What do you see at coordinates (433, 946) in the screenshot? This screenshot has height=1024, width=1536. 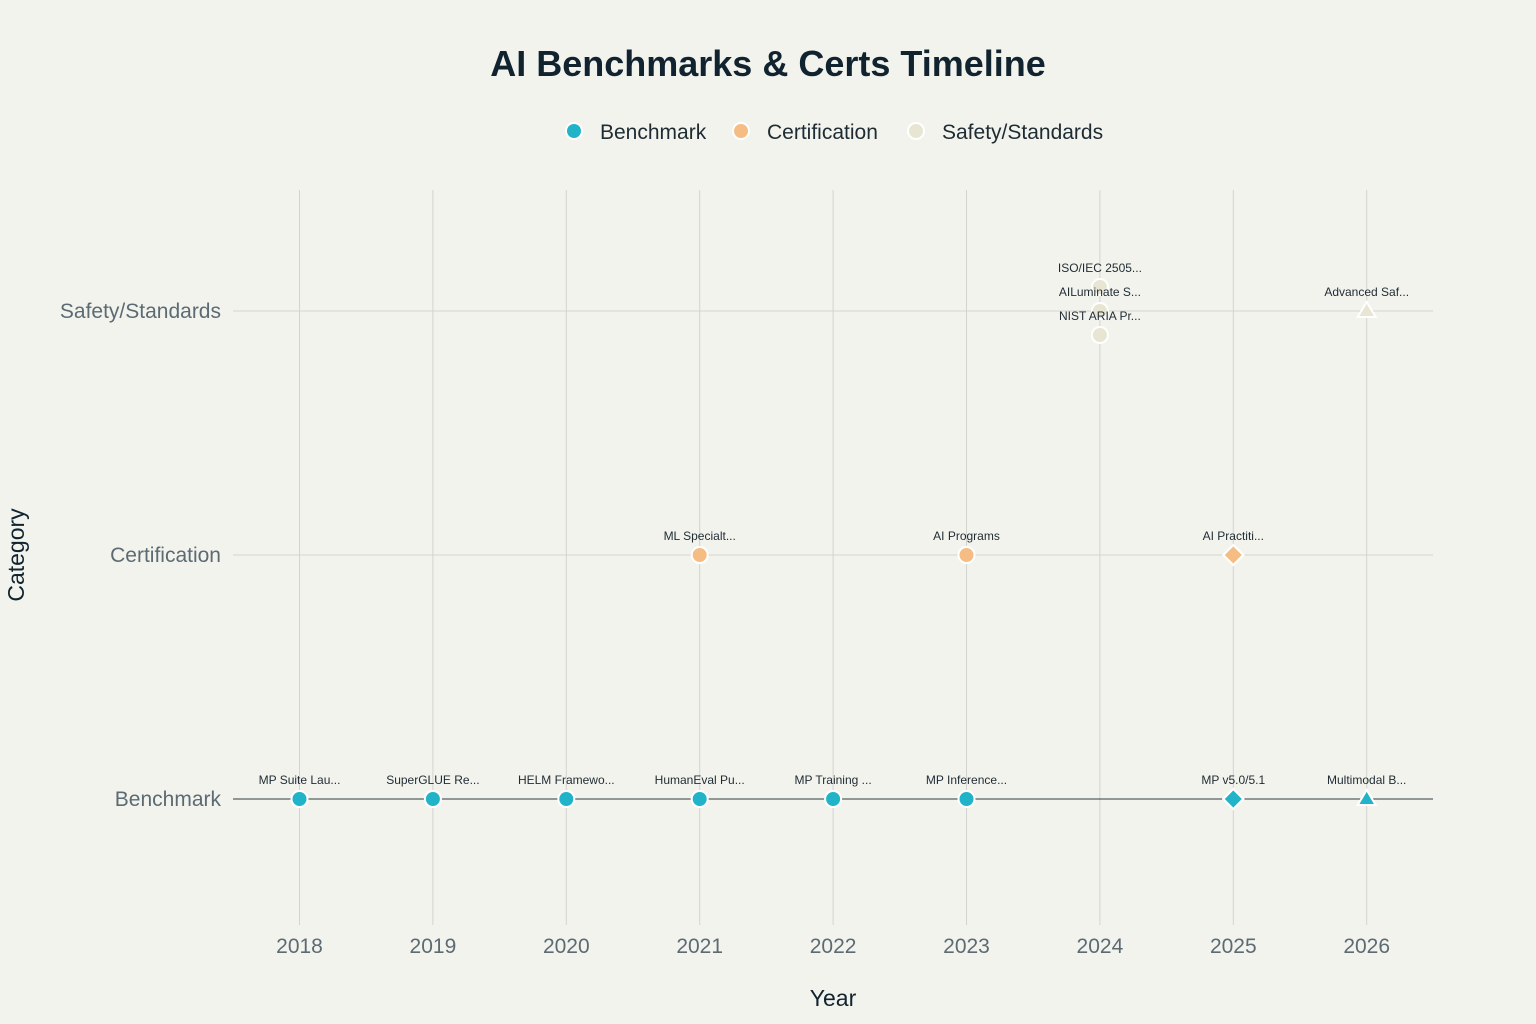 I see `x-tick-label-2019: 2019` at bounding box center [433, 946].